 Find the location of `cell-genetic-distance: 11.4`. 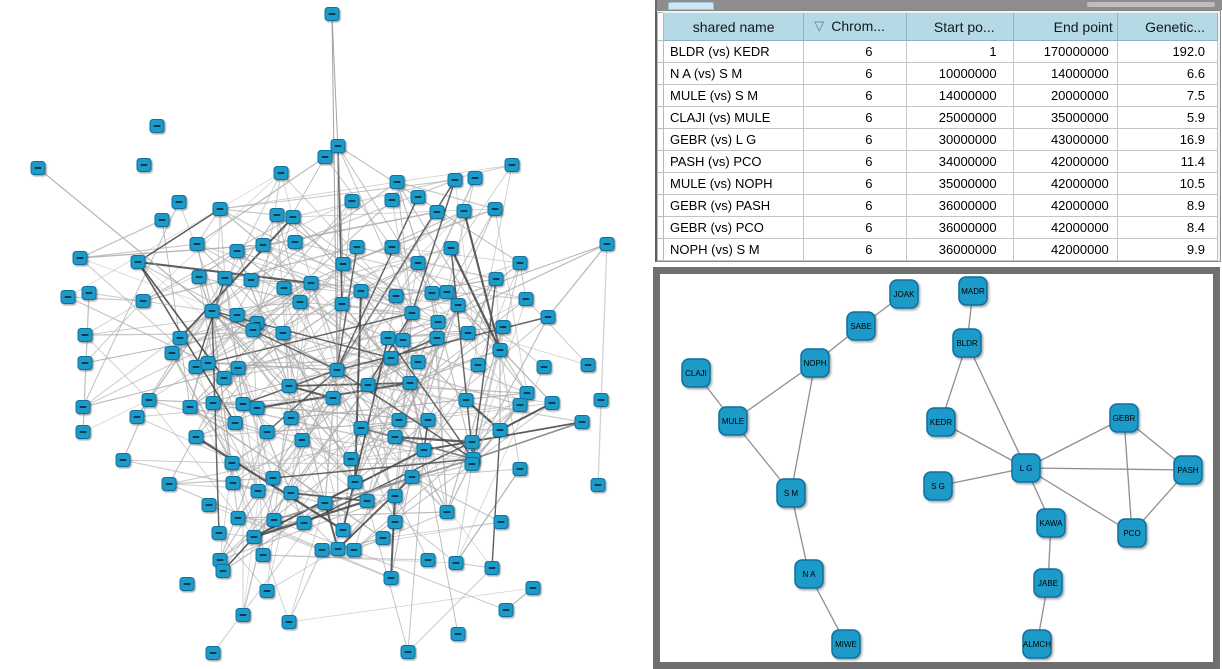

cell-genetic-distance: 11.4 is located at coordinates (1167, 161).